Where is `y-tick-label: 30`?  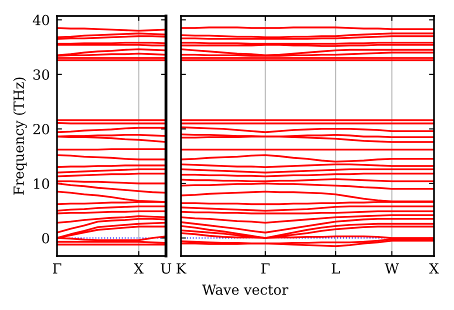 y-tick-label: 30 is located at coordinates (41, 74).